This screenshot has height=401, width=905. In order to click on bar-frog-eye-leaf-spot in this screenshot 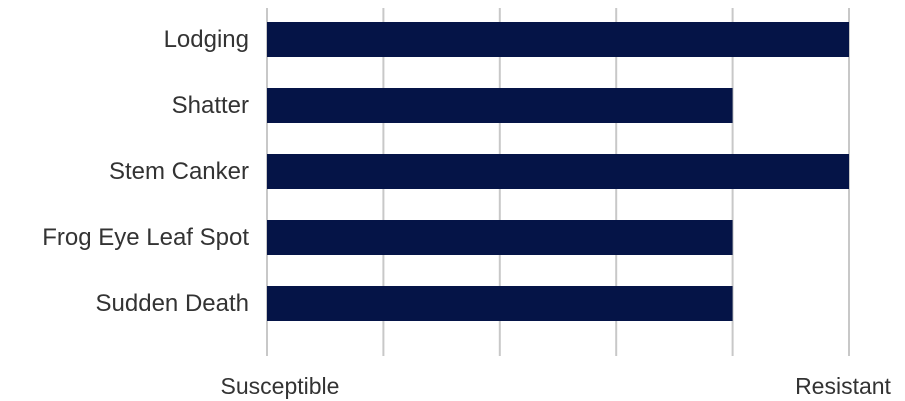, I will do `click(500, 237)`.